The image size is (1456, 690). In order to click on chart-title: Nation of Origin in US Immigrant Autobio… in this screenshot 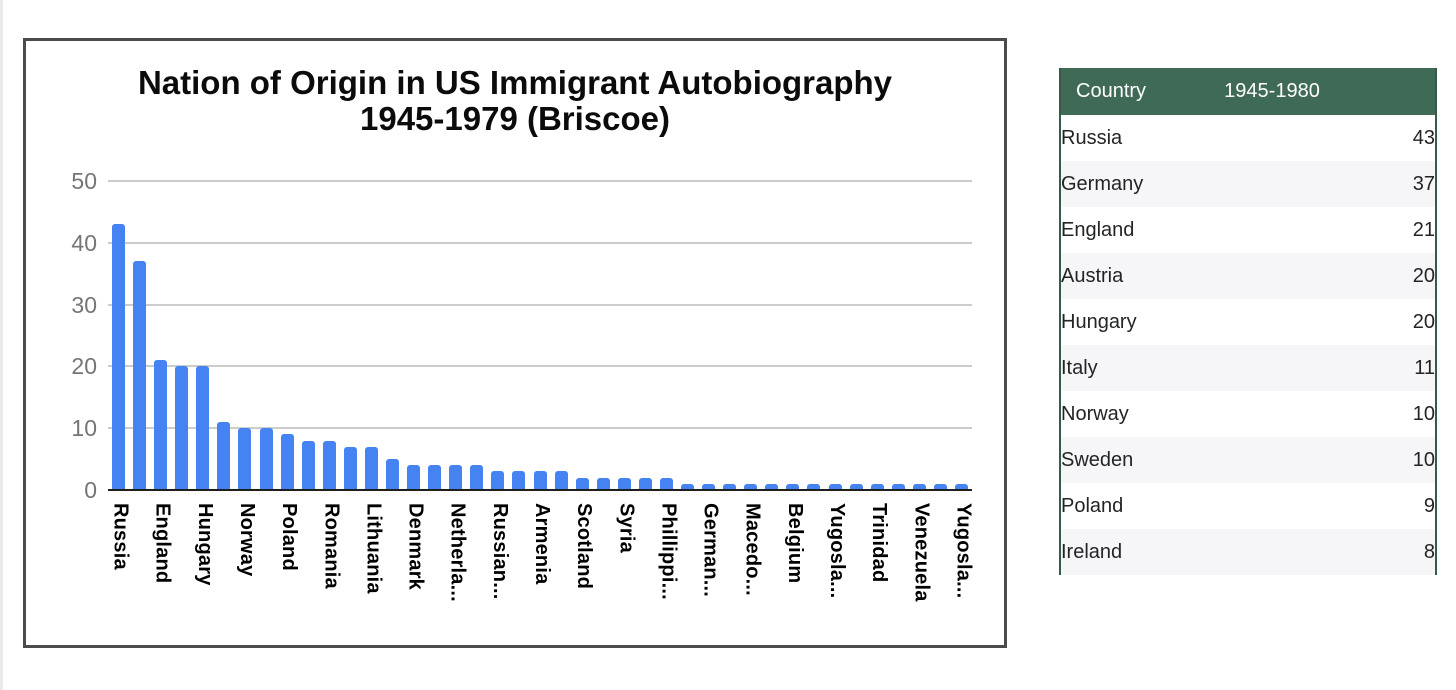, I will do `click(515, 101)`.